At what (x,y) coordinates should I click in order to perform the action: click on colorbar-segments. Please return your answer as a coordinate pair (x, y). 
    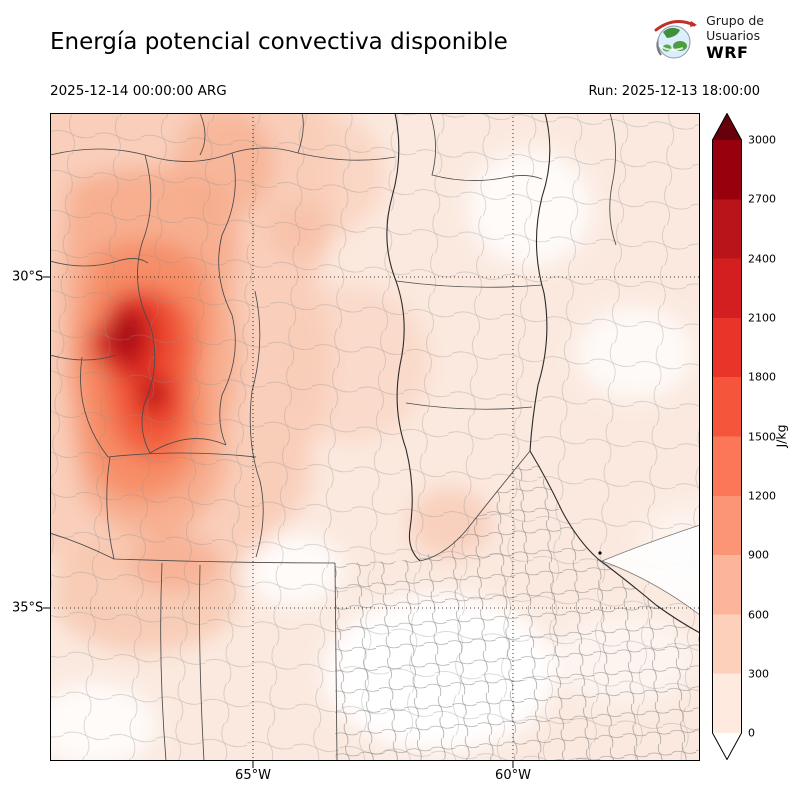
    Looking at the image, I should click on (727, 436).